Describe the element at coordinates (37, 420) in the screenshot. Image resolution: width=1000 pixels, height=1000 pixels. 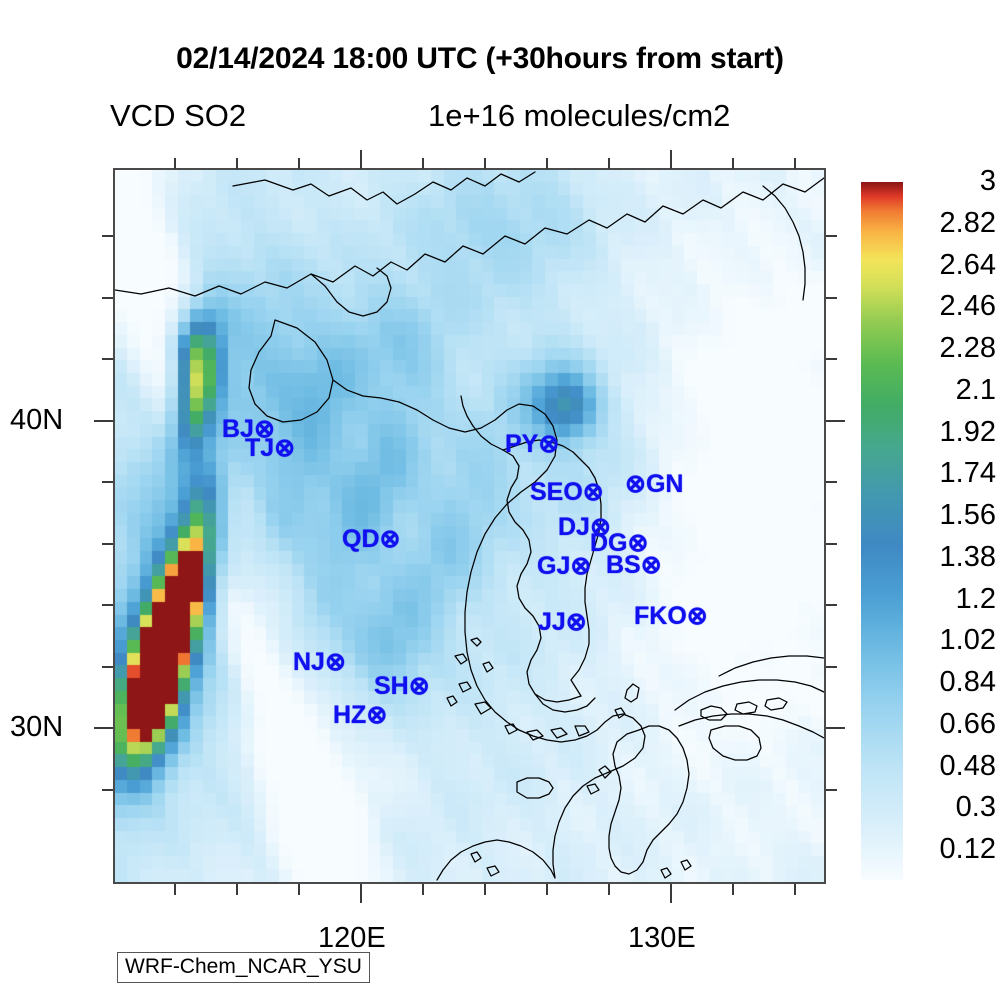
I see `y-axis-label-40n: 40N` at that location.